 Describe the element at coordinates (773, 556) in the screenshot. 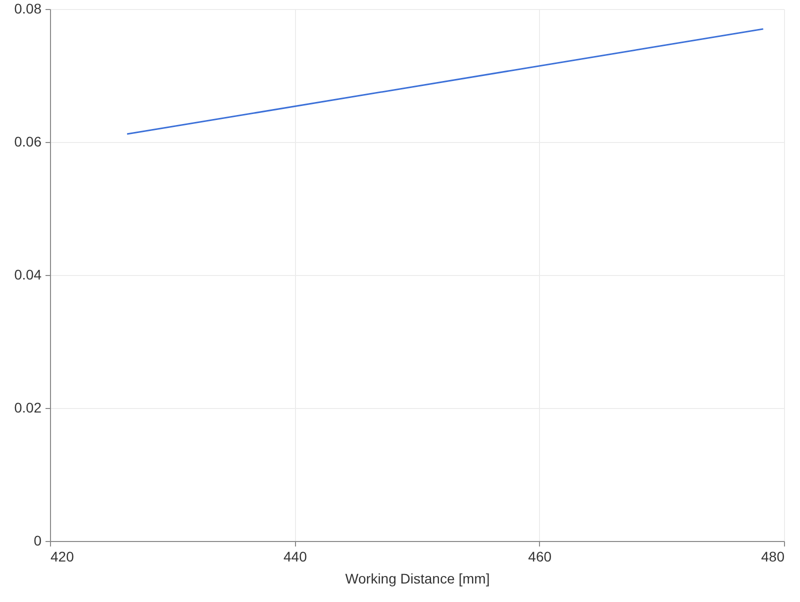

I see `x-tick-label: 480` at that location.